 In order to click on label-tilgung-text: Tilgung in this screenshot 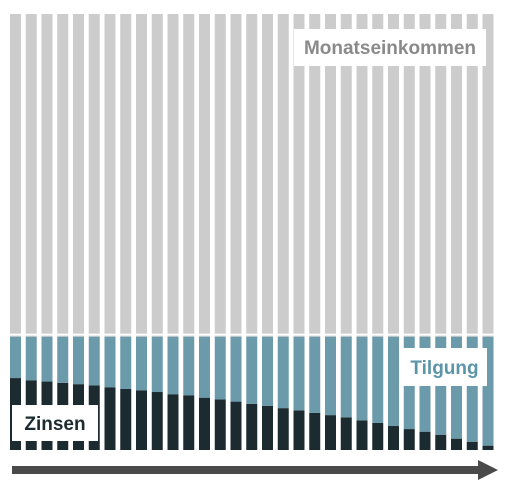, I will do `click(444, 368)`.